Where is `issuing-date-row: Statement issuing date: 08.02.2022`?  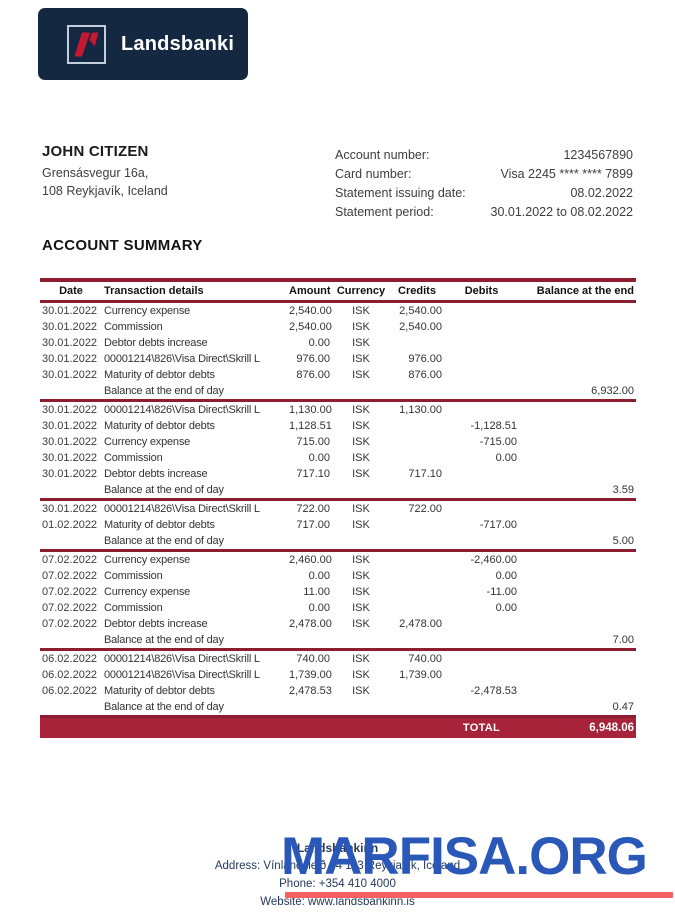
issuing-date-row: Statement issuing date: 08.02.2022 is located at coordinates (484, 193).